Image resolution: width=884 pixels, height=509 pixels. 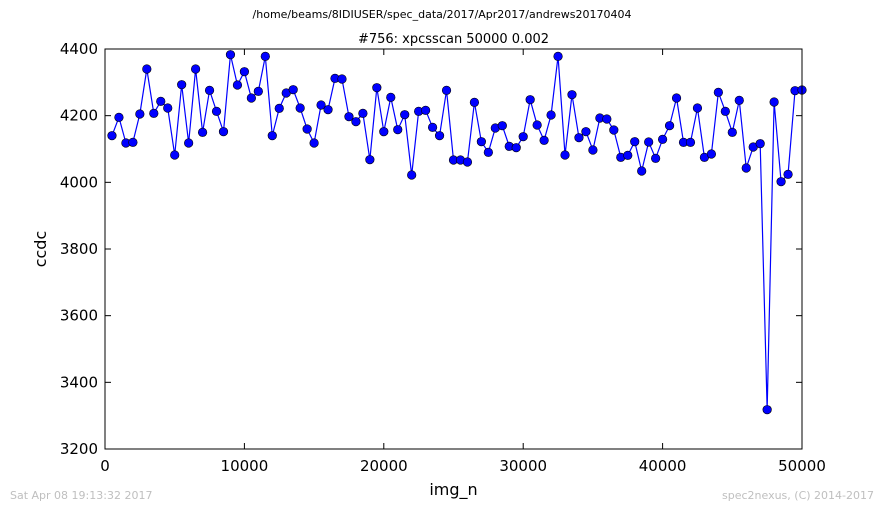 What do you see at coordinates (79, 49) in the screenshot?
I see `y-tick-label: 4400` at bounding box center [79, 49].